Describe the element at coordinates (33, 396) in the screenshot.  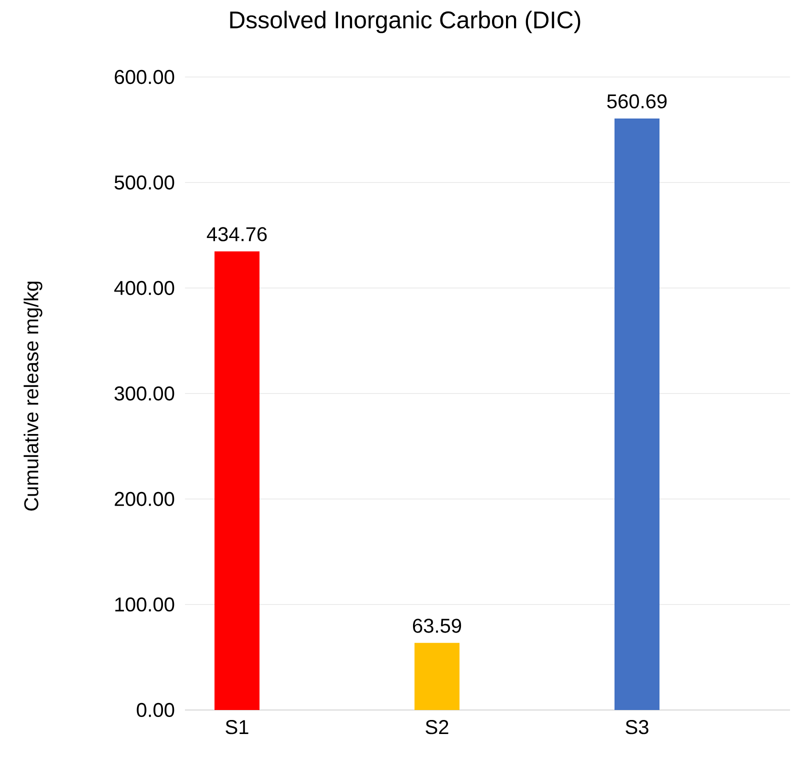
I see `y-axis-title: Cumulative release mg/kg` at that location.